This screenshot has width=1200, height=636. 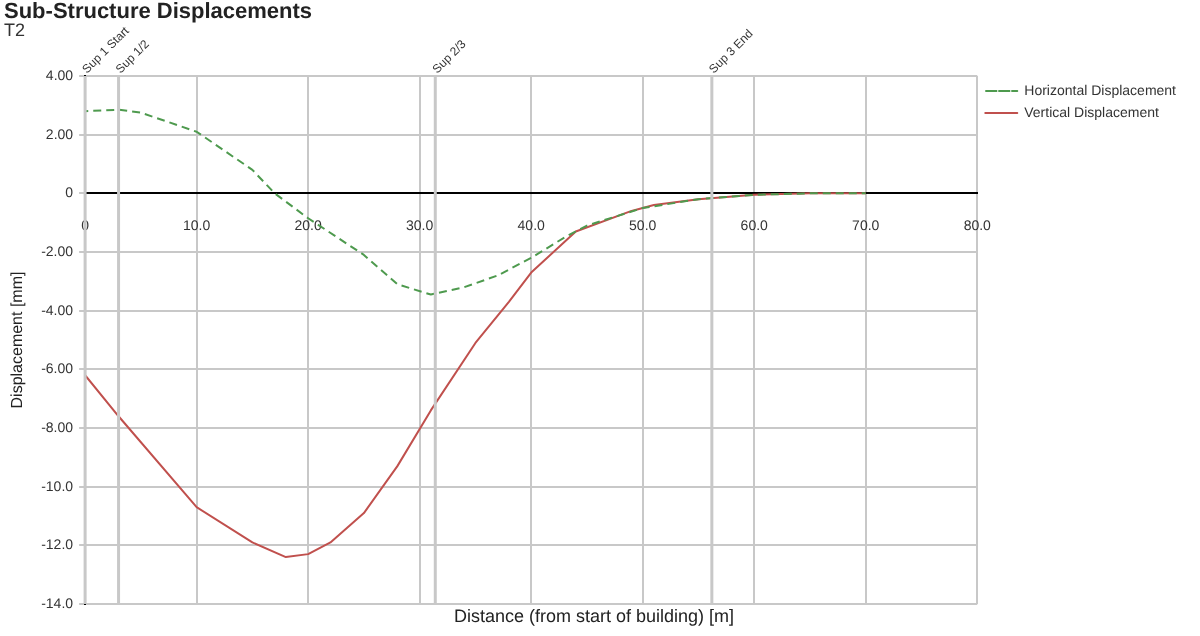 I want to click on chart-subtitle: T2, so click(x=15, y=30).